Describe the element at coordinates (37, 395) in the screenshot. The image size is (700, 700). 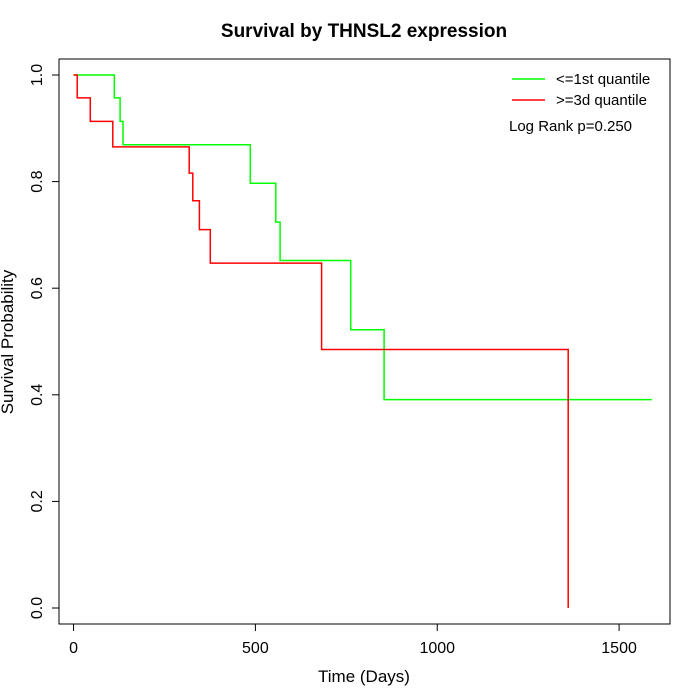
I see `y-tick-label: 0.4` at that location.